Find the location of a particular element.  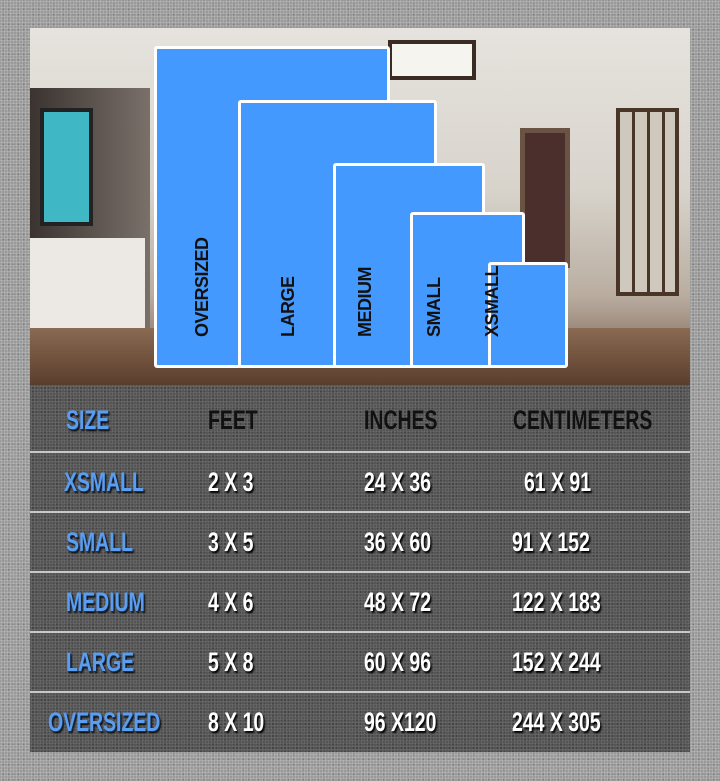

header-size: SIZE is located at coordinates (88, 420).